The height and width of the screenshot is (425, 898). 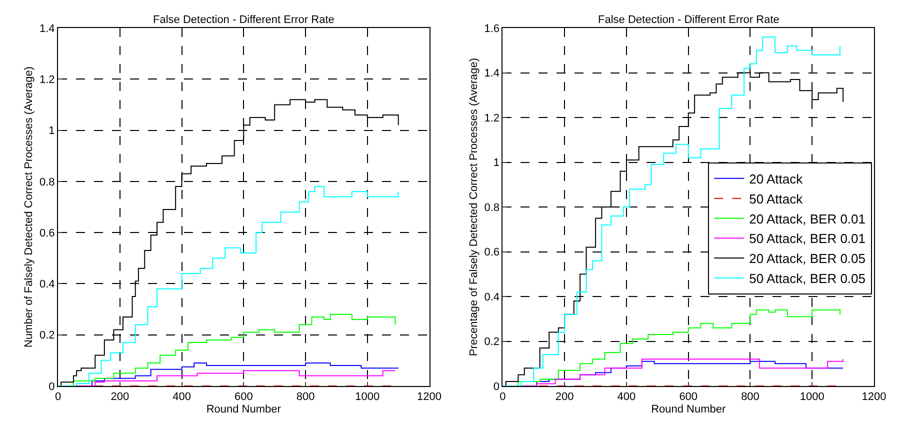 What do you see at coordinates (492, 28) in the screenshot?
I see `y-tick-label: 1.6` at bounding box center [492, 28].